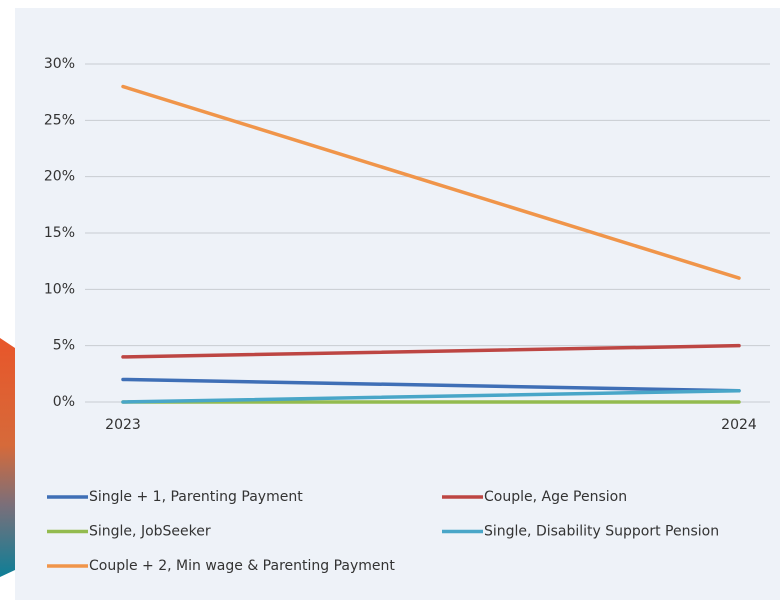 This screenshot has height=604, width=780. What do you see at coordinates (64, 402) in the screenshot?
I see `y-tick-label: 0%` at bounding box center [64, 402].